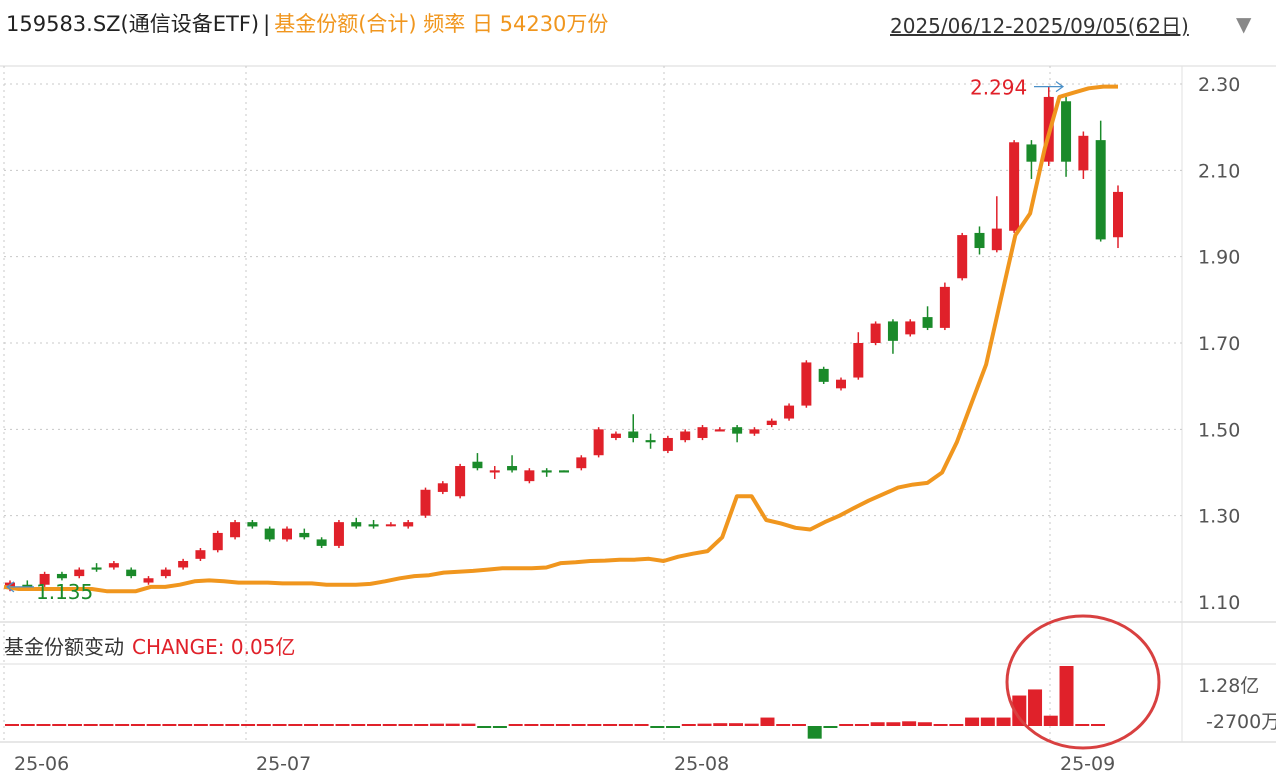  What do you see at coordinates (1219, 171) in the screenshot?
I see `y-tick-label: 2.10` at bounding box center [1219, 171].